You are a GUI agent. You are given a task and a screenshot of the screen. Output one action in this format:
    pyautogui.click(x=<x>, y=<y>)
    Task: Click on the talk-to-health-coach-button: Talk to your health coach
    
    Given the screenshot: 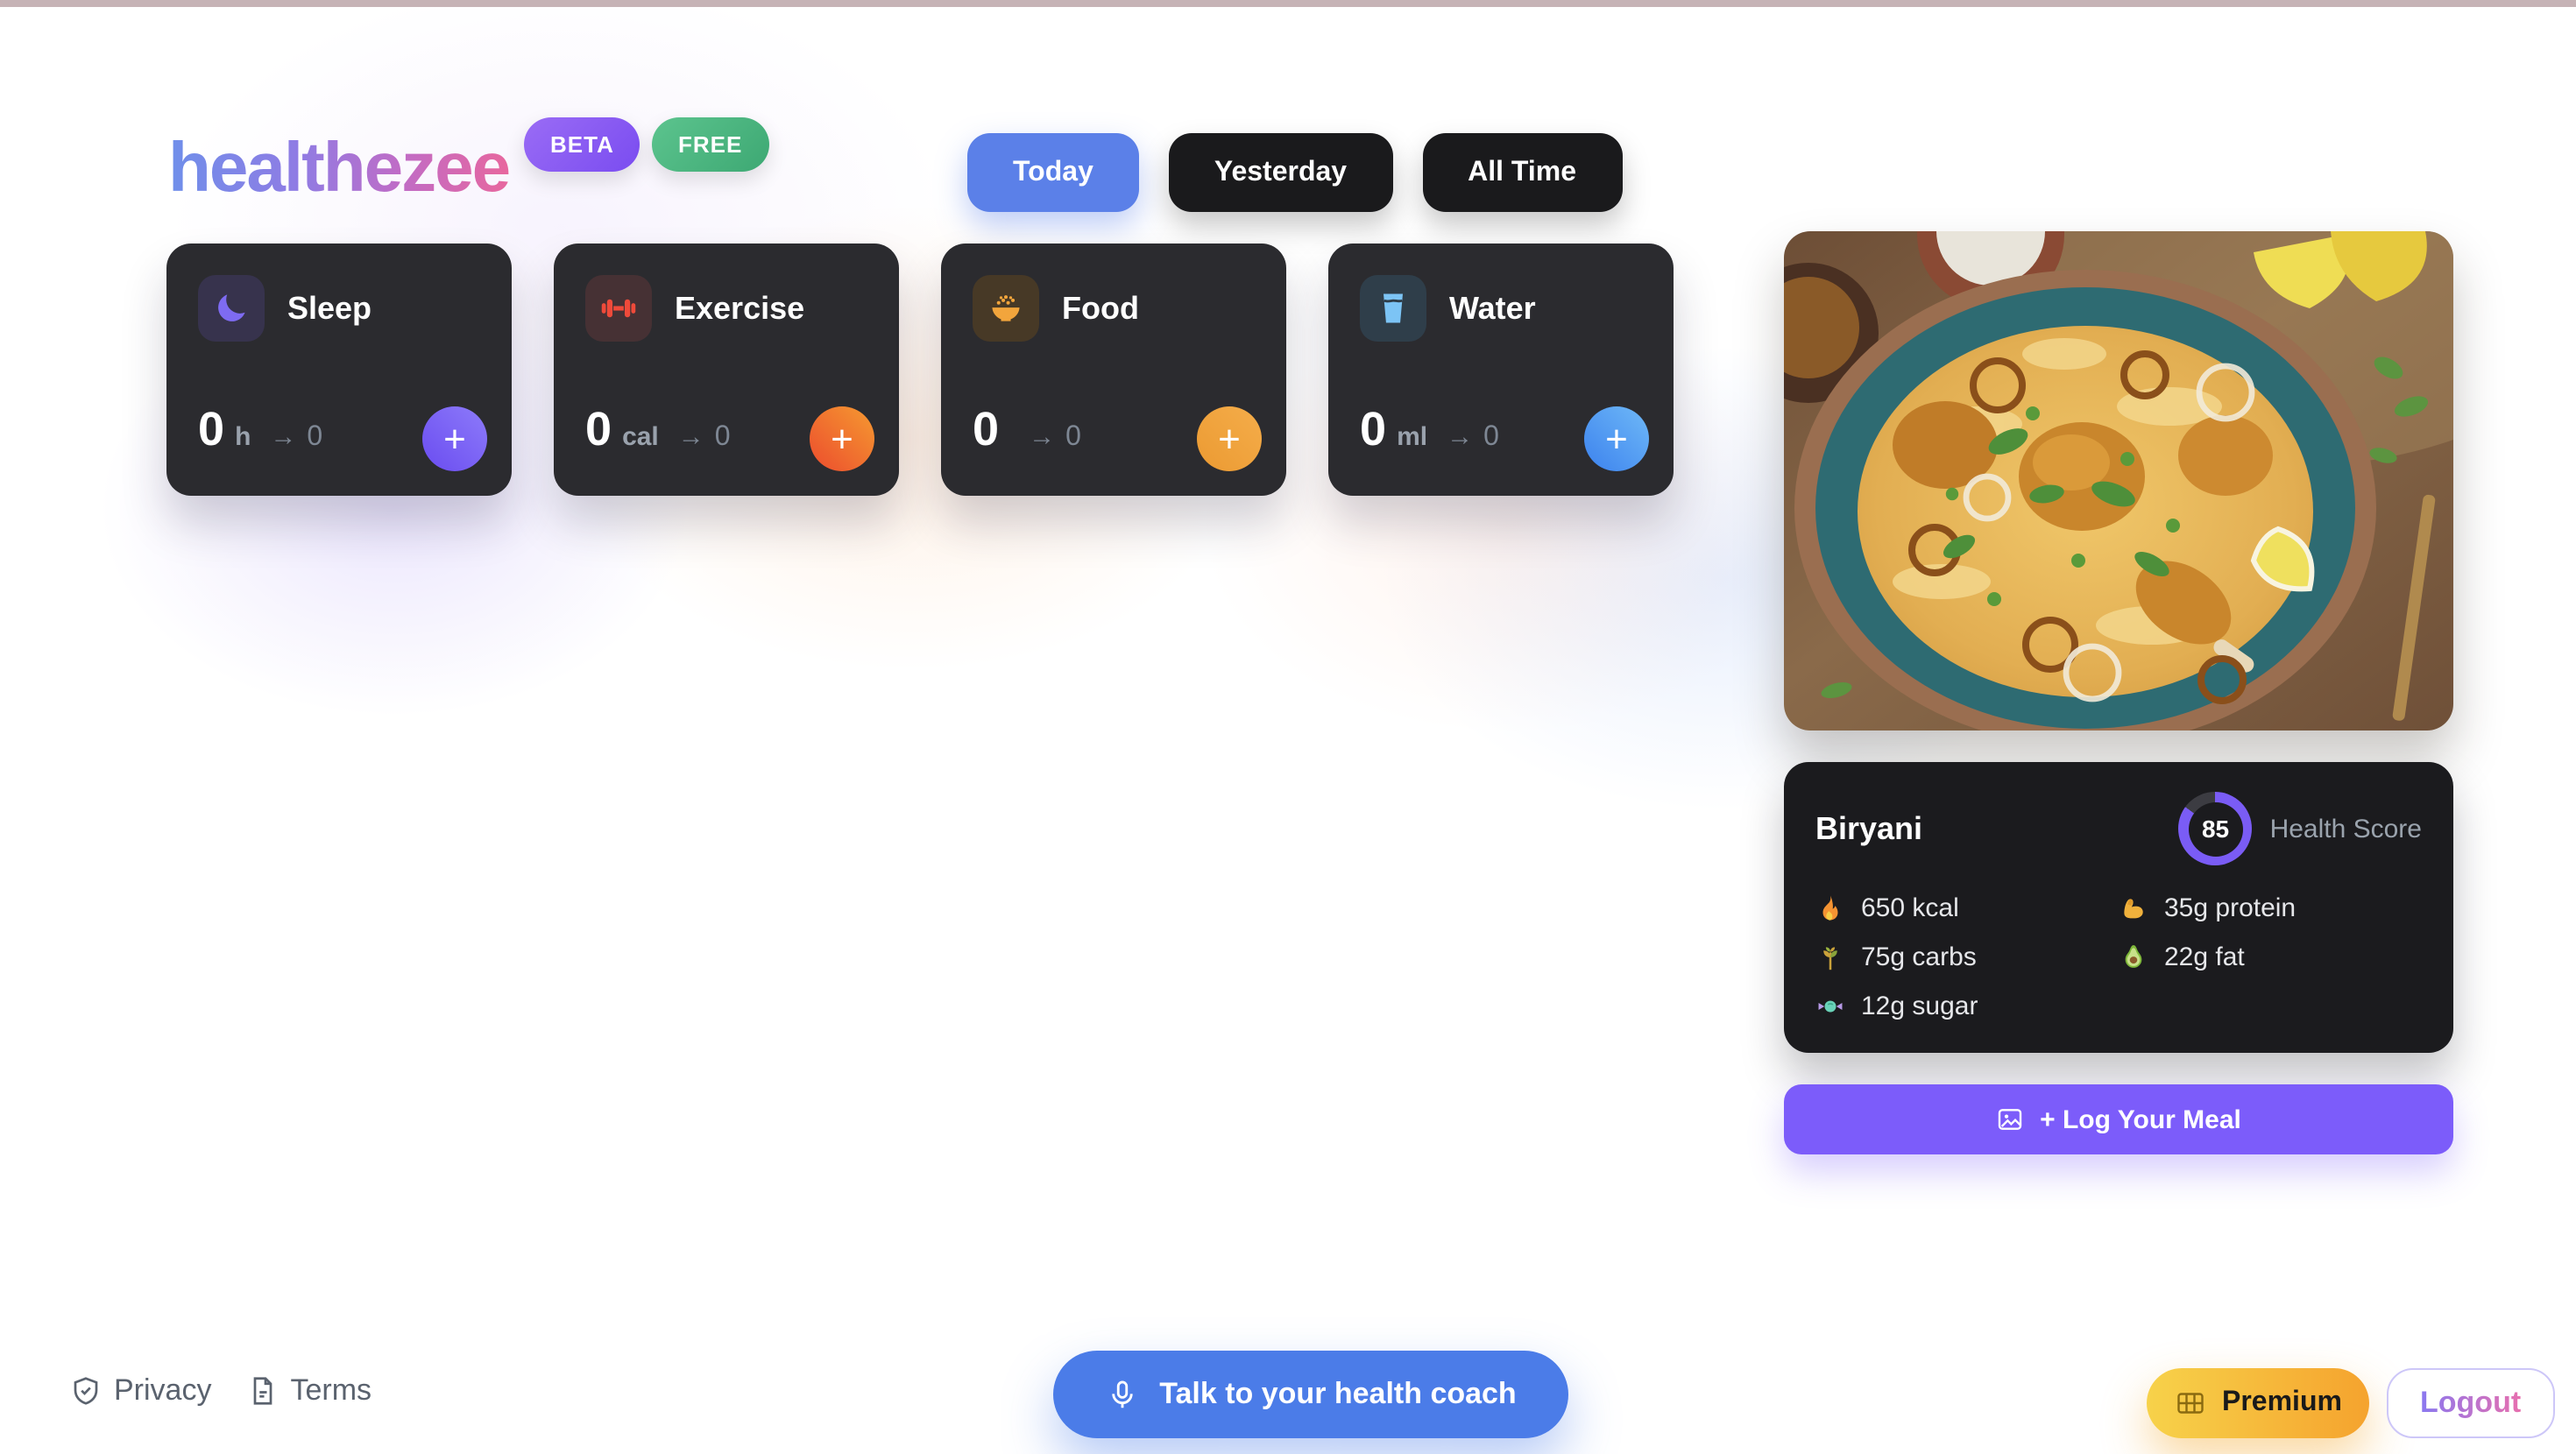 What is the action you would take?
    pyautogui.click(x=1310, y=1394)
    